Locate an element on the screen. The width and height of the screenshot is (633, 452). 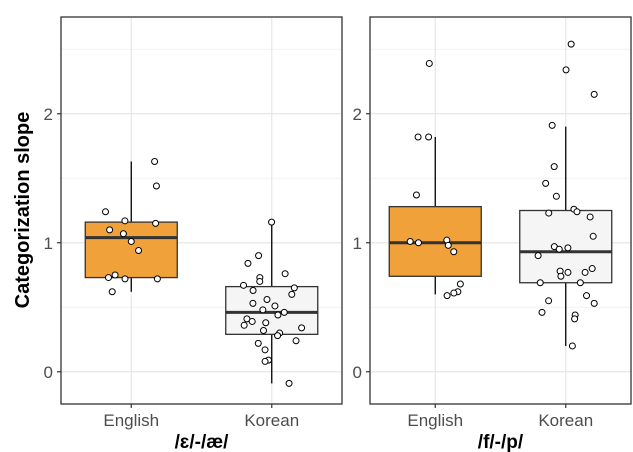
panel-x-label: /f/-/p/ is located at coordinates (501, 442).